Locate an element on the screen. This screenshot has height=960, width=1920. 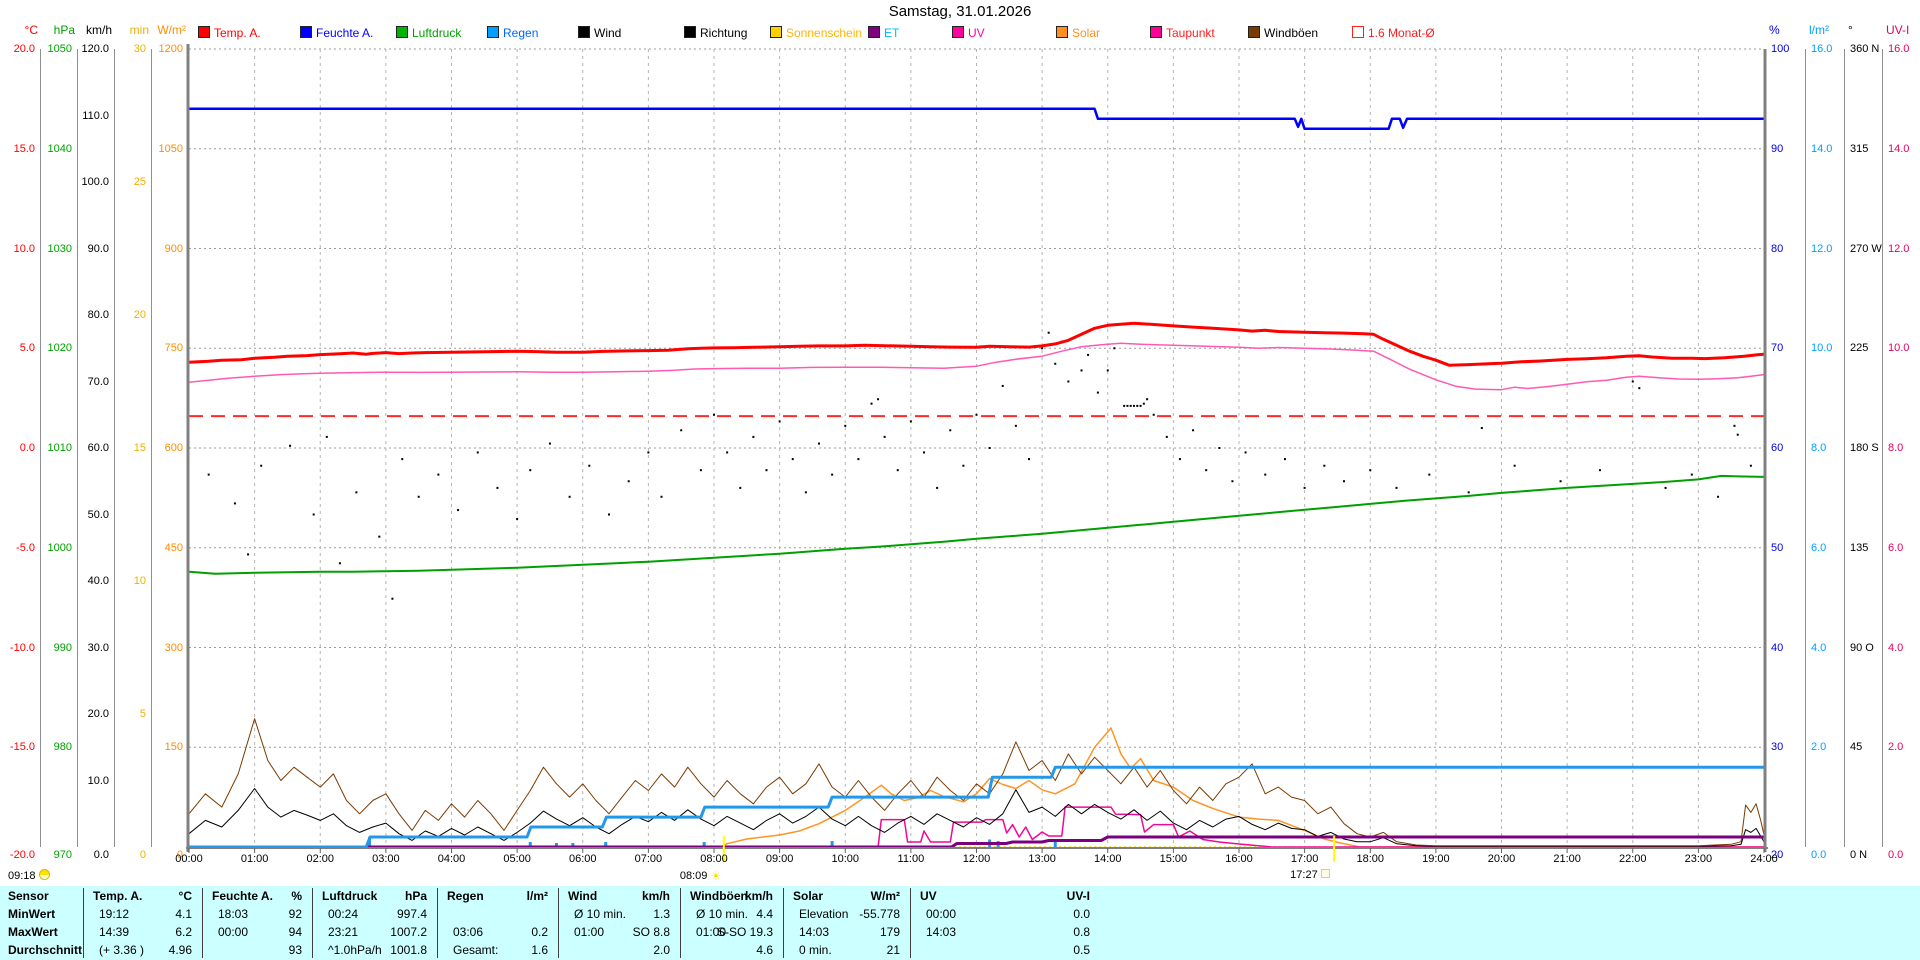
axis-tick-label: -15.0 is located at coordinates (22, 747).